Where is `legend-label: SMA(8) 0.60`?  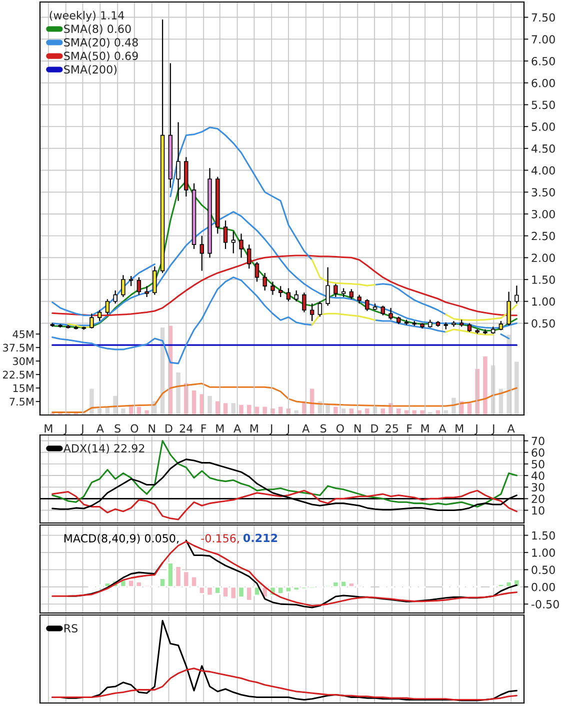 legend-label: SMA(8) 0.60 is located at coordinates (97, 29).